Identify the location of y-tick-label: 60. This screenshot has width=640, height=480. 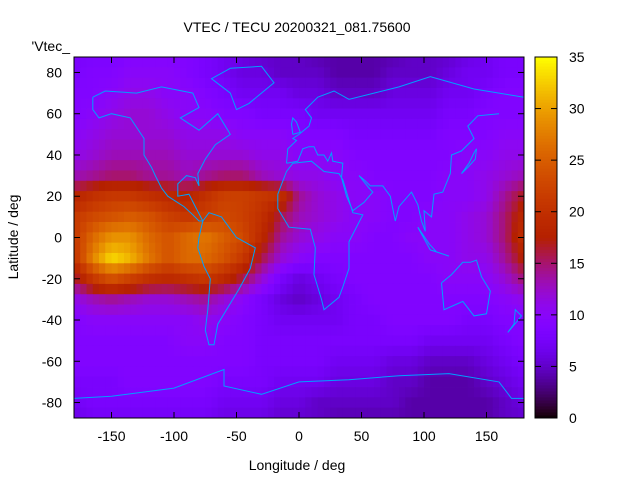
(54, 114).